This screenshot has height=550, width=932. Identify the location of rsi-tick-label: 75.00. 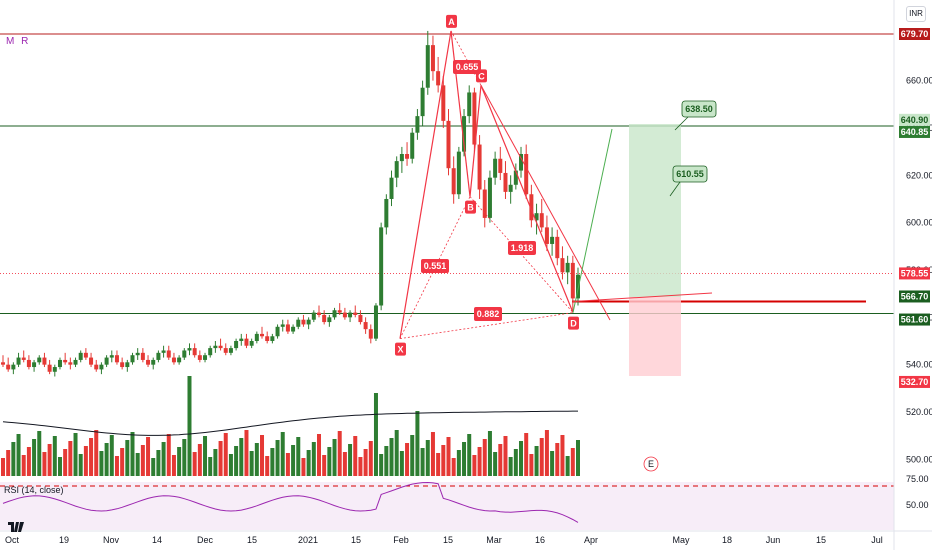
(917, 479).